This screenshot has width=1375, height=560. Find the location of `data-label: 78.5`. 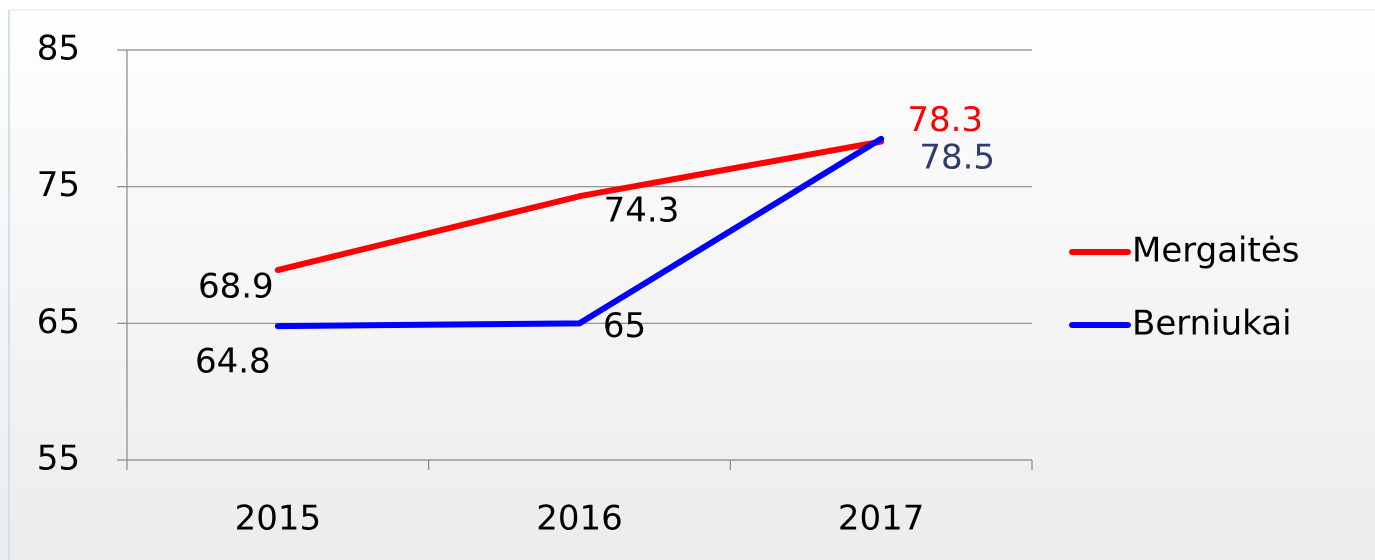

data-label: 78.5 is located at coordinates (957, 157).